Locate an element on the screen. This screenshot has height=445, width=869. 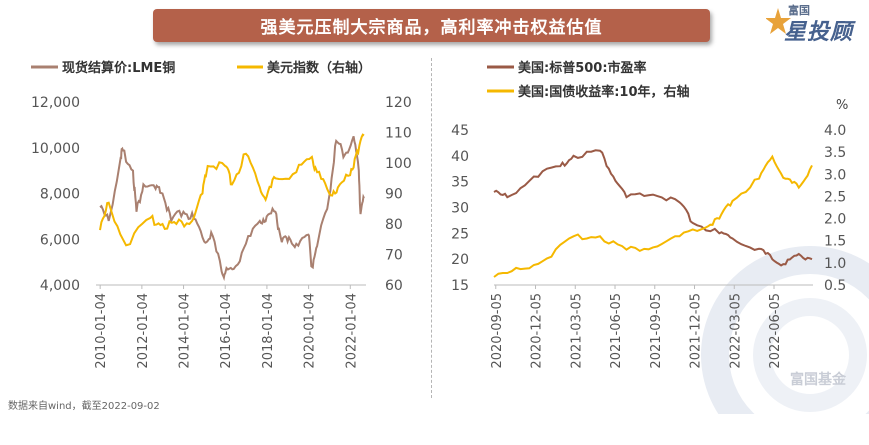
chart2-legend-label-yield: 美国:国债收益率:10年，右轴 is located at coordinates (604, 92).